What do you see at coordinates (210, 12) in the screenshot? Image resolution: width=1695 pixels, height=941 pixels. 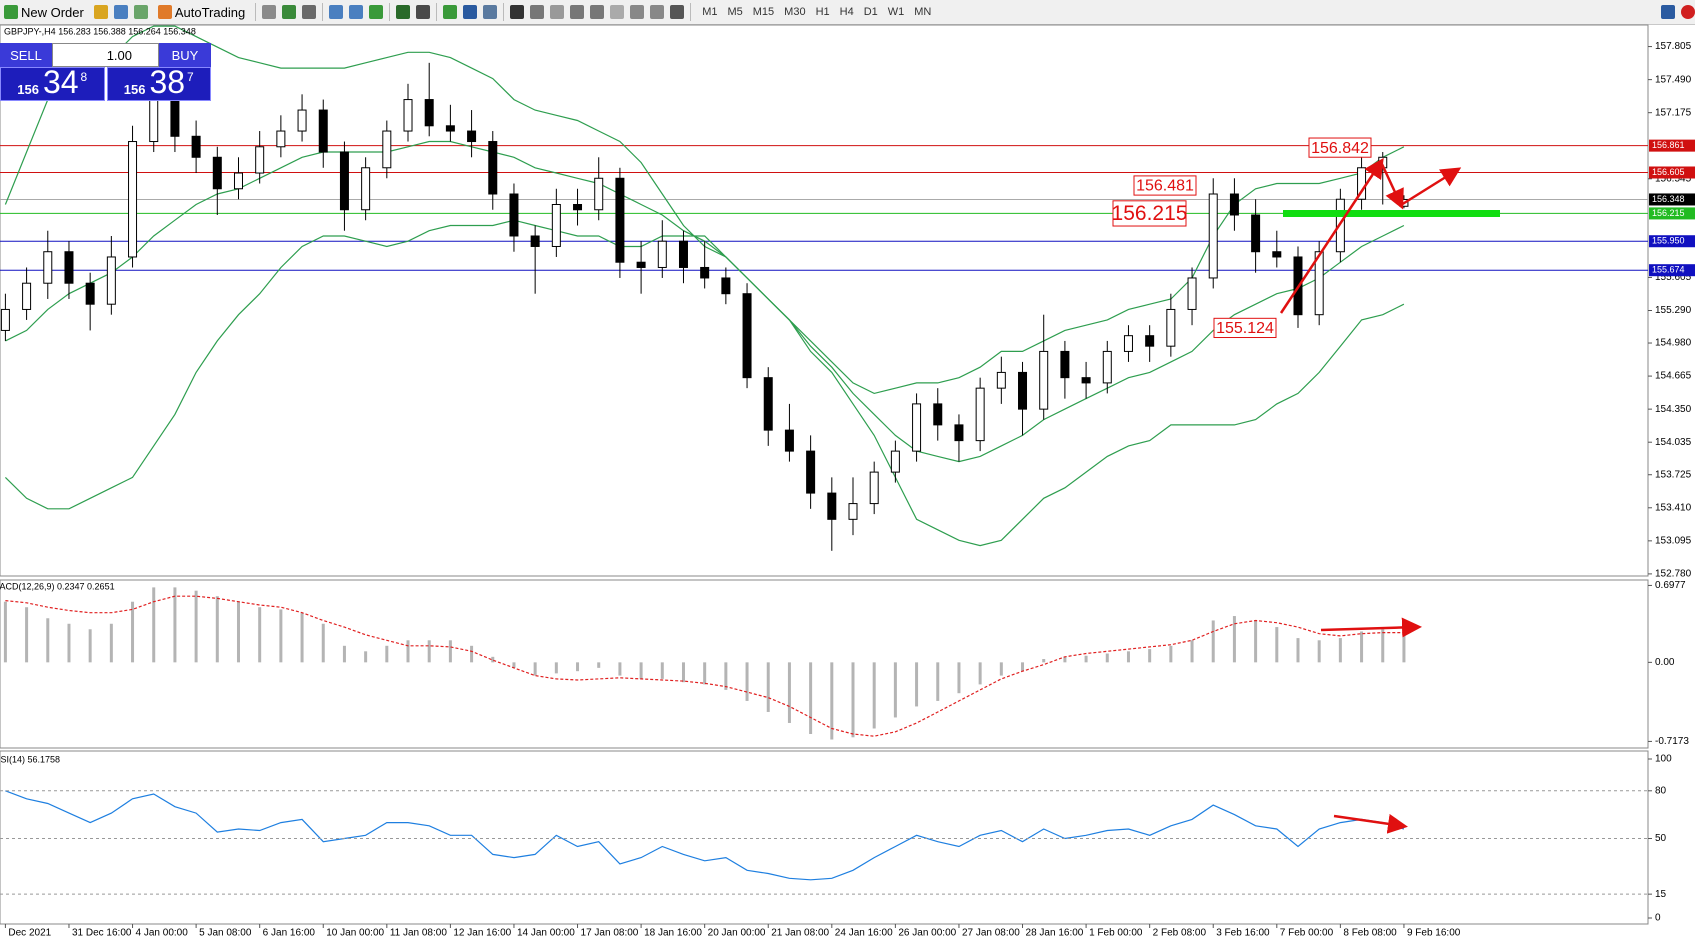 I see `autotrading-label: AutoTrading` at bounding box center [210, 12].